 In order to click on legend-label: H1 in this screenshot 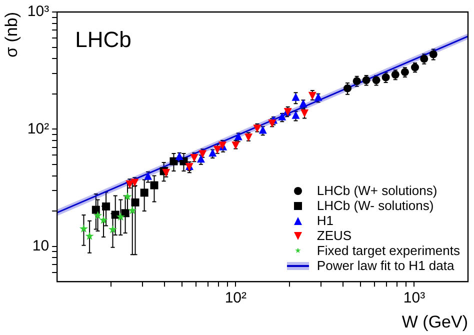, I will do `click(325, 220)`.